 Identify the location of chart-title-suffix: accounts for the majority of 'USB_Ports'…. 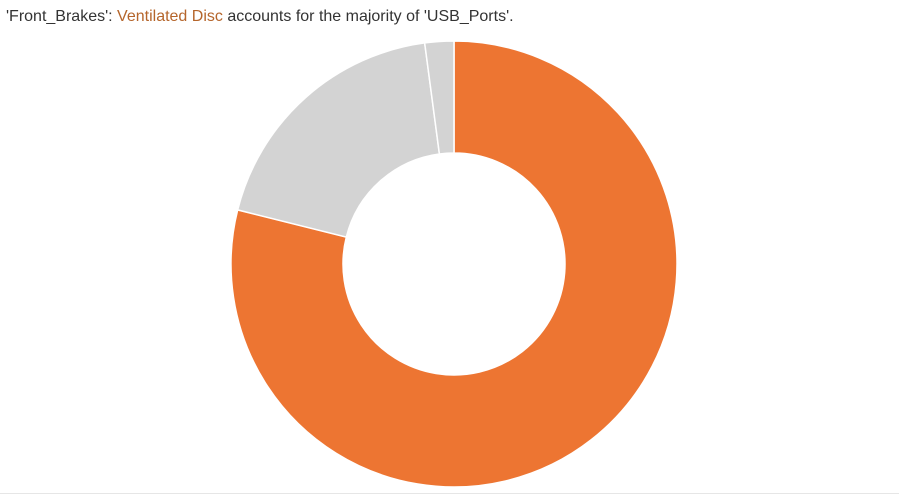
(368, 16).